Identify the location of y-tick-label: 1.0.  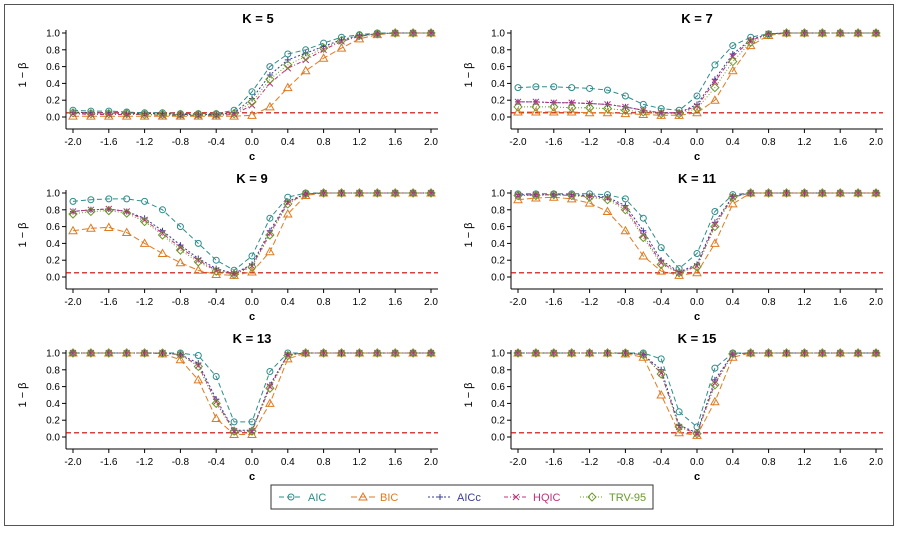
(53, 194).